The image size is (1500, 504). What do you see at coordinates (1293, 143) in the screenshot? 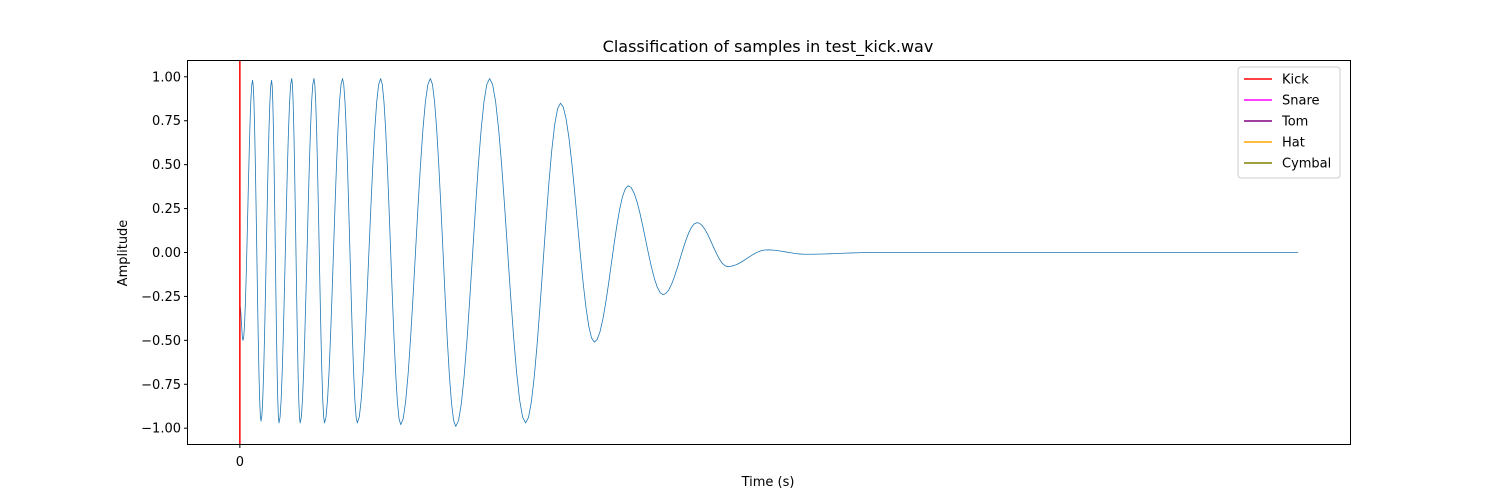
I see `legend-label-hat: Hat` at bounding box center [1293, 143].